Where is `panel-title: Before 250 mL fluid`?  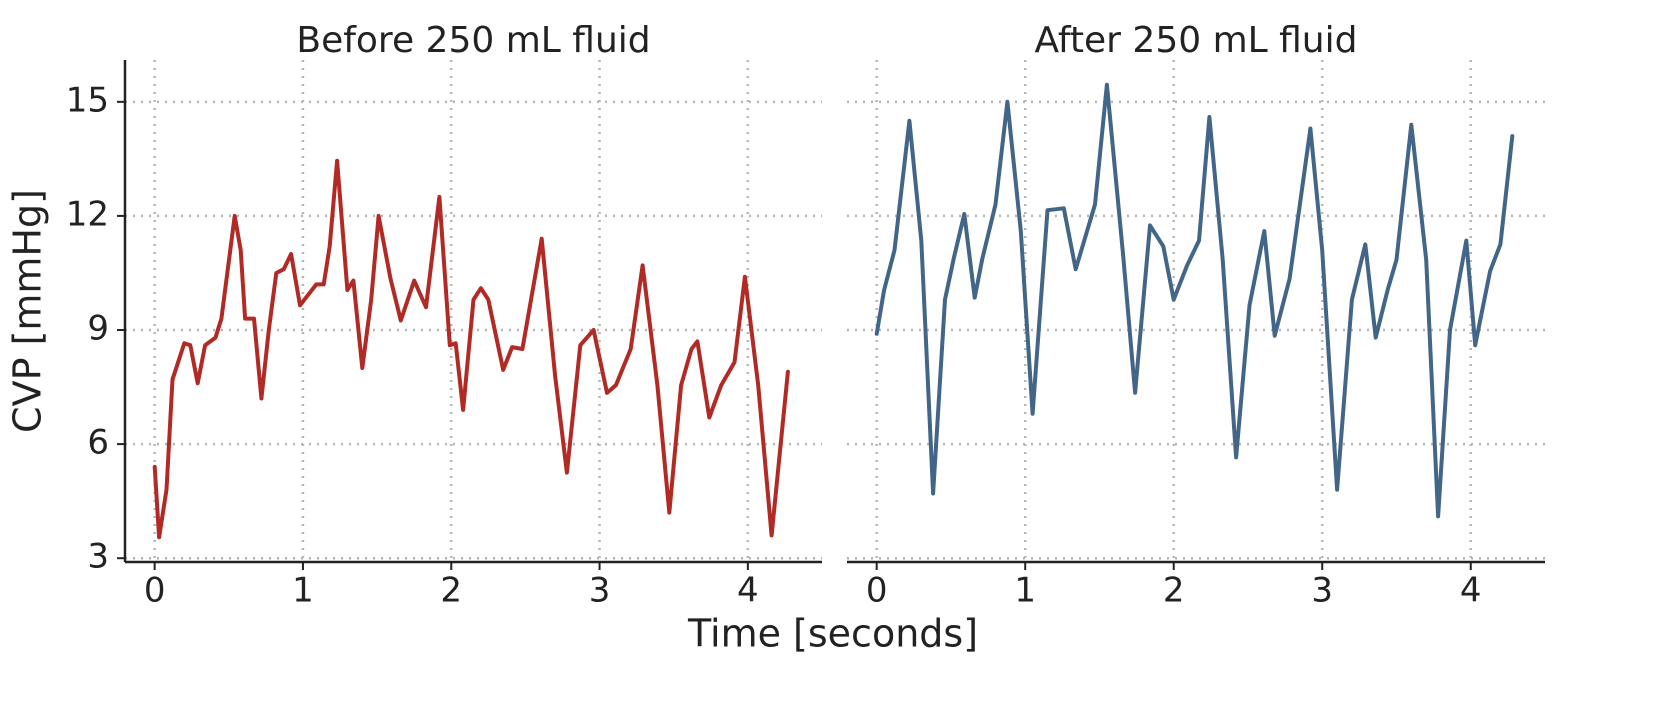 panel-title: Before 250 mL fluid is located at coordinates (473, 40).